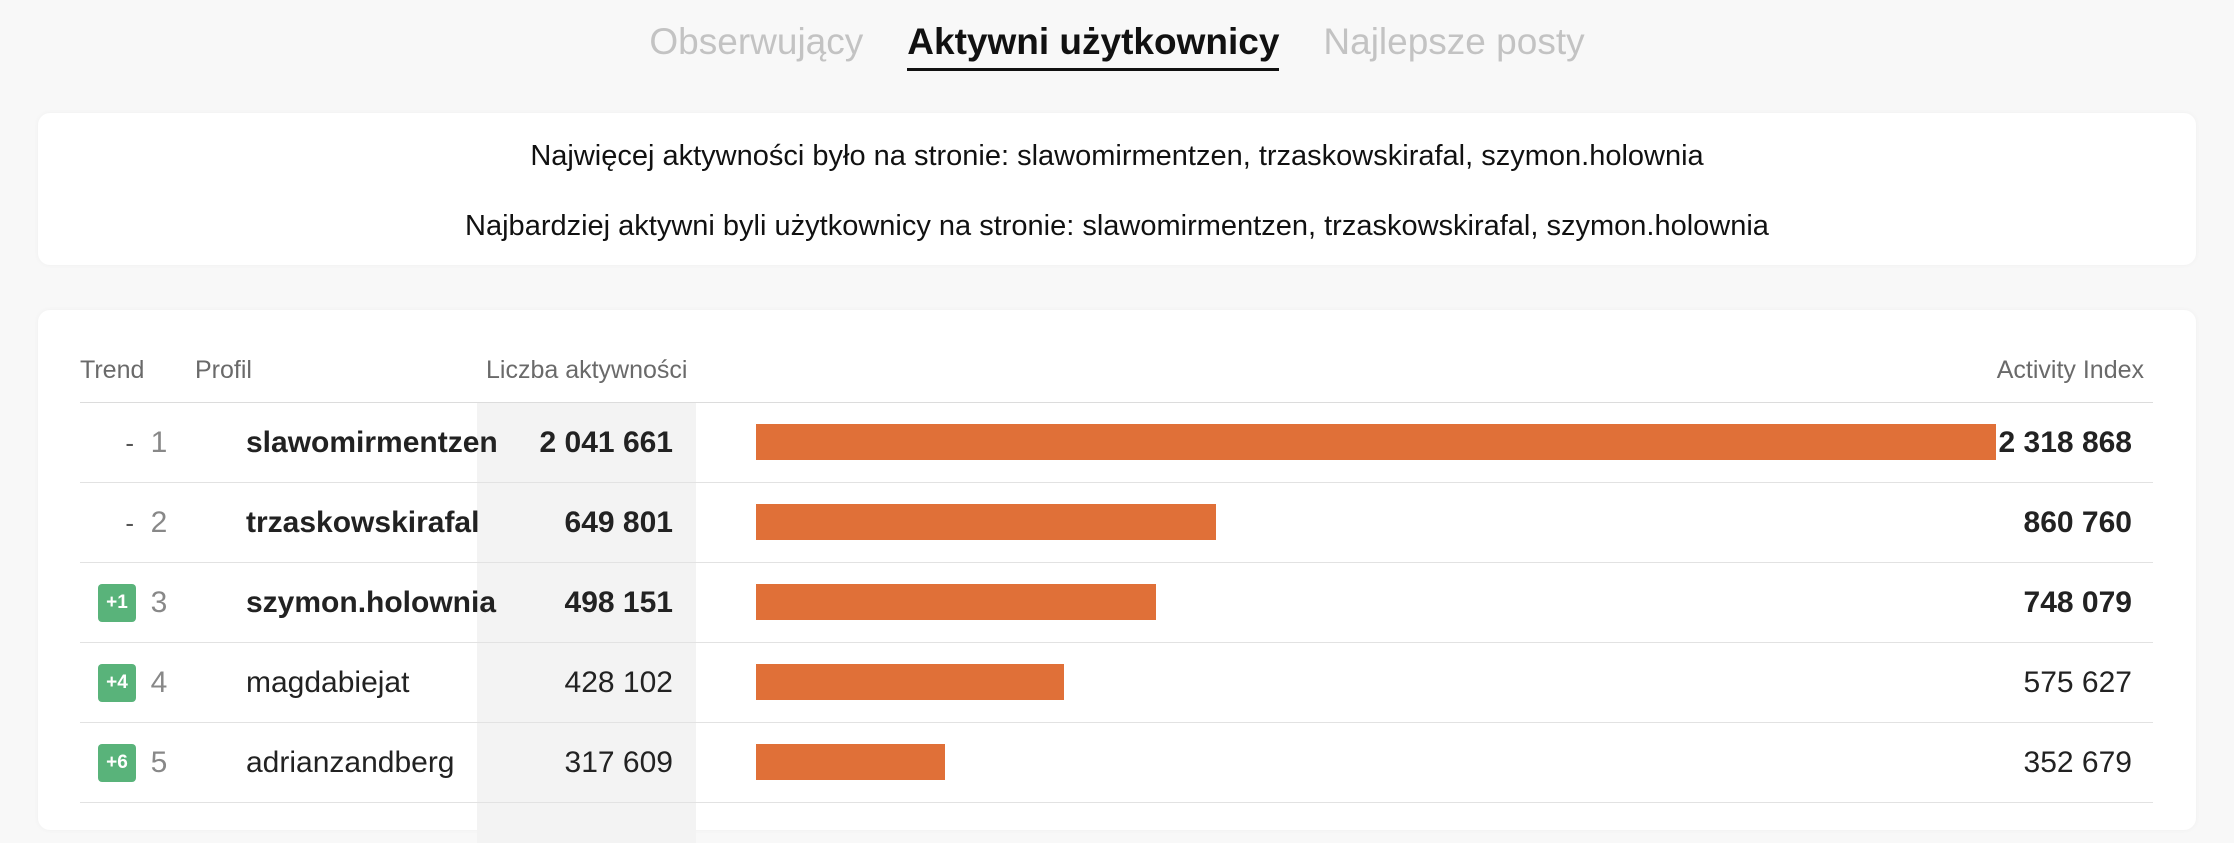 This screenshot has height=843, width=2234. Describe the element at coordinates (586, 623) in the screenshot. I see `count-column-highlight` at that location.